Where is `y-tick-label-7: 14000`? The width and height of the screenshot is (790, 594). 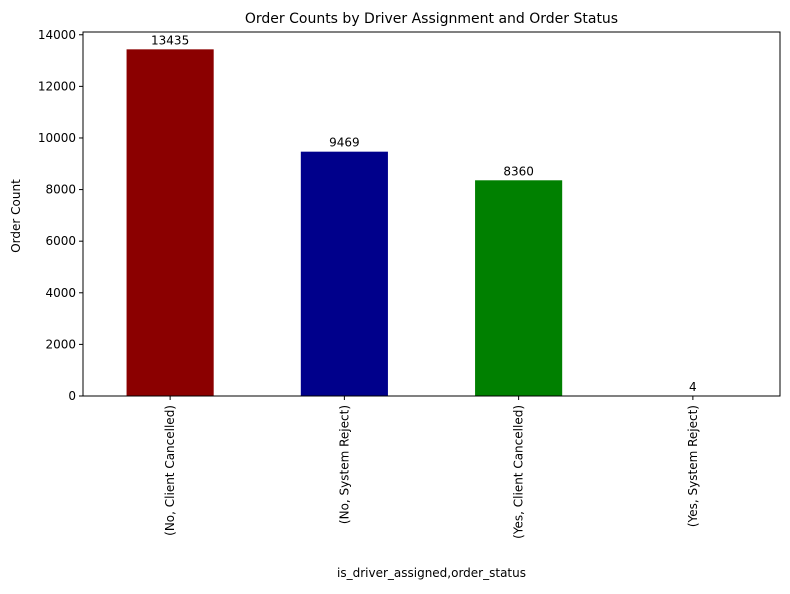
y-tick-label-7: 14000 is located at coordinates (57, 35).